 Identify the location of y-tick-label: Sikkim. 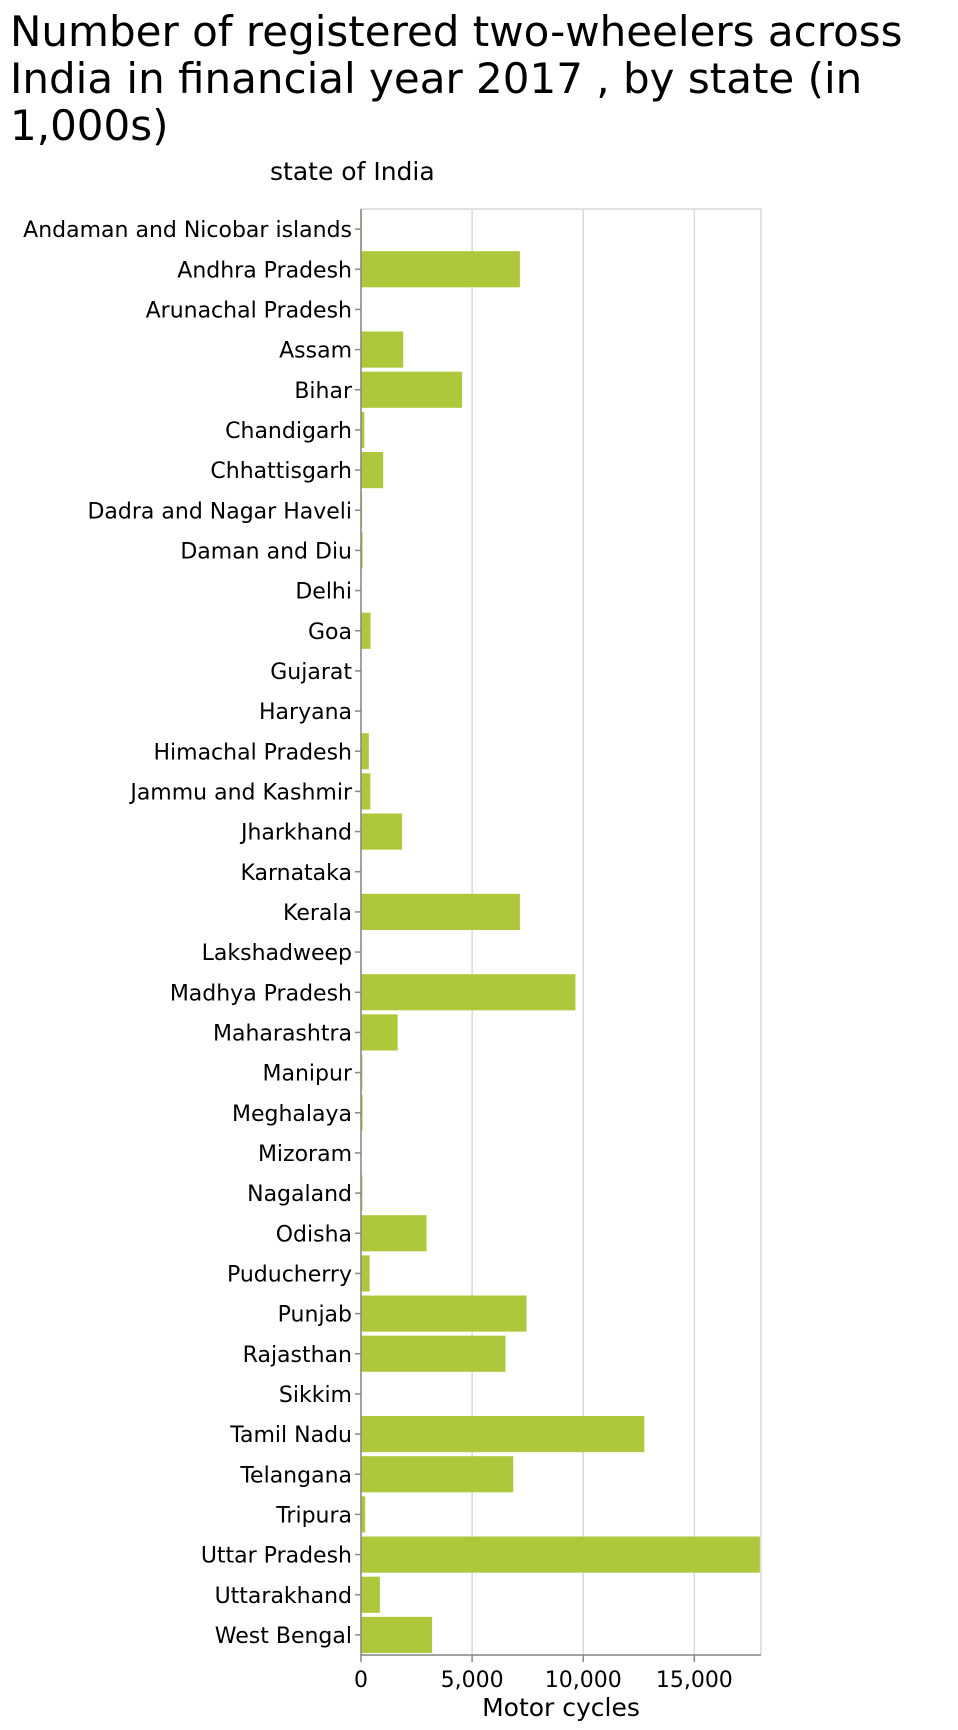
(315, 1395).